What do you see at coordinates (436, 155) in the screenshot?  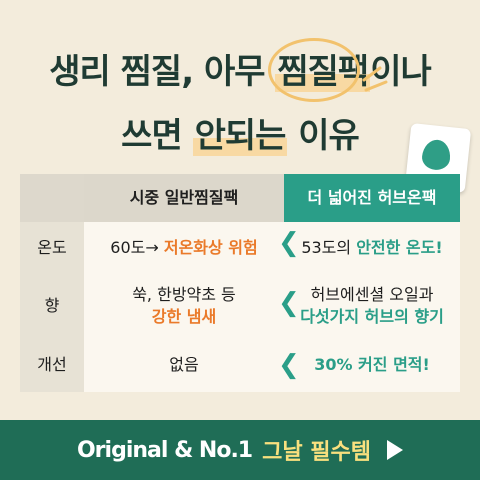 I see `drop-icon` at bounding box center [436, 155].